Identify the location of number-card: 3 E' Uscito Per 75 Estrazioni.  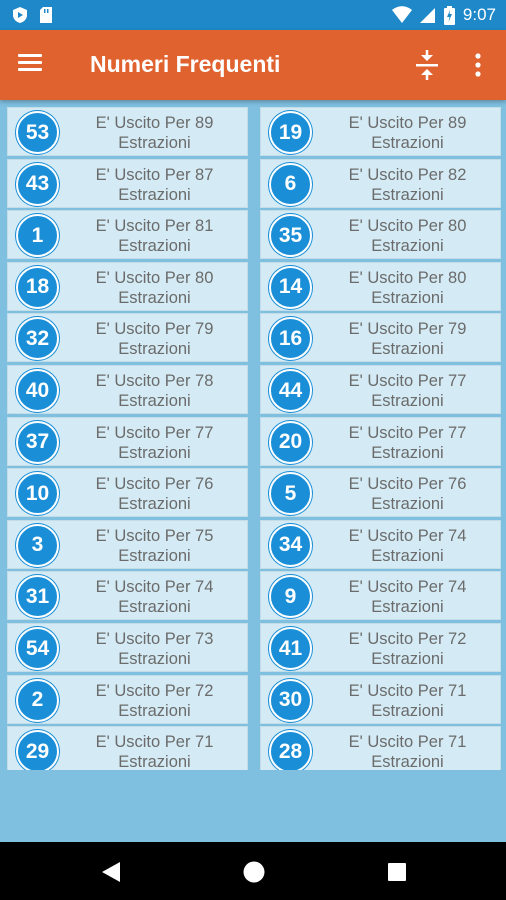
(127, 544).